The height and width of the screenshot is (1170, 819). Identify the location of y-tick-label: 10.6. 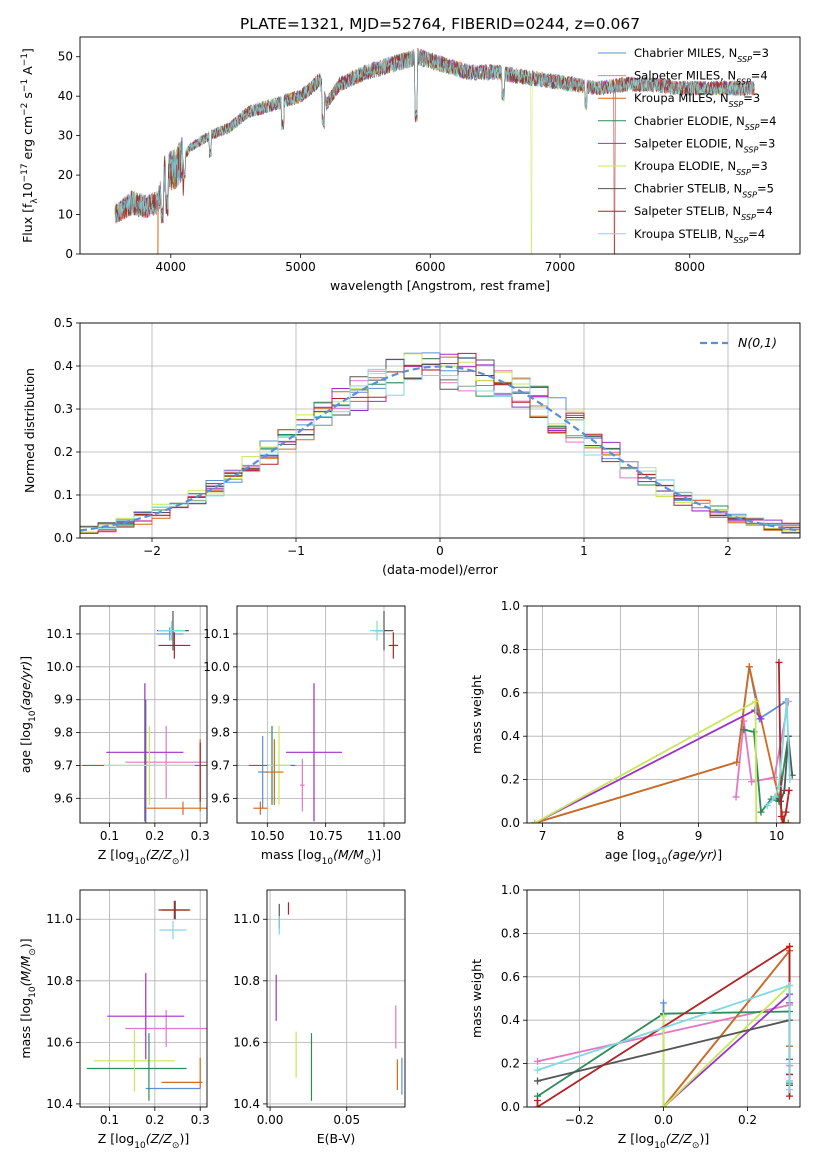
(59, 1042).